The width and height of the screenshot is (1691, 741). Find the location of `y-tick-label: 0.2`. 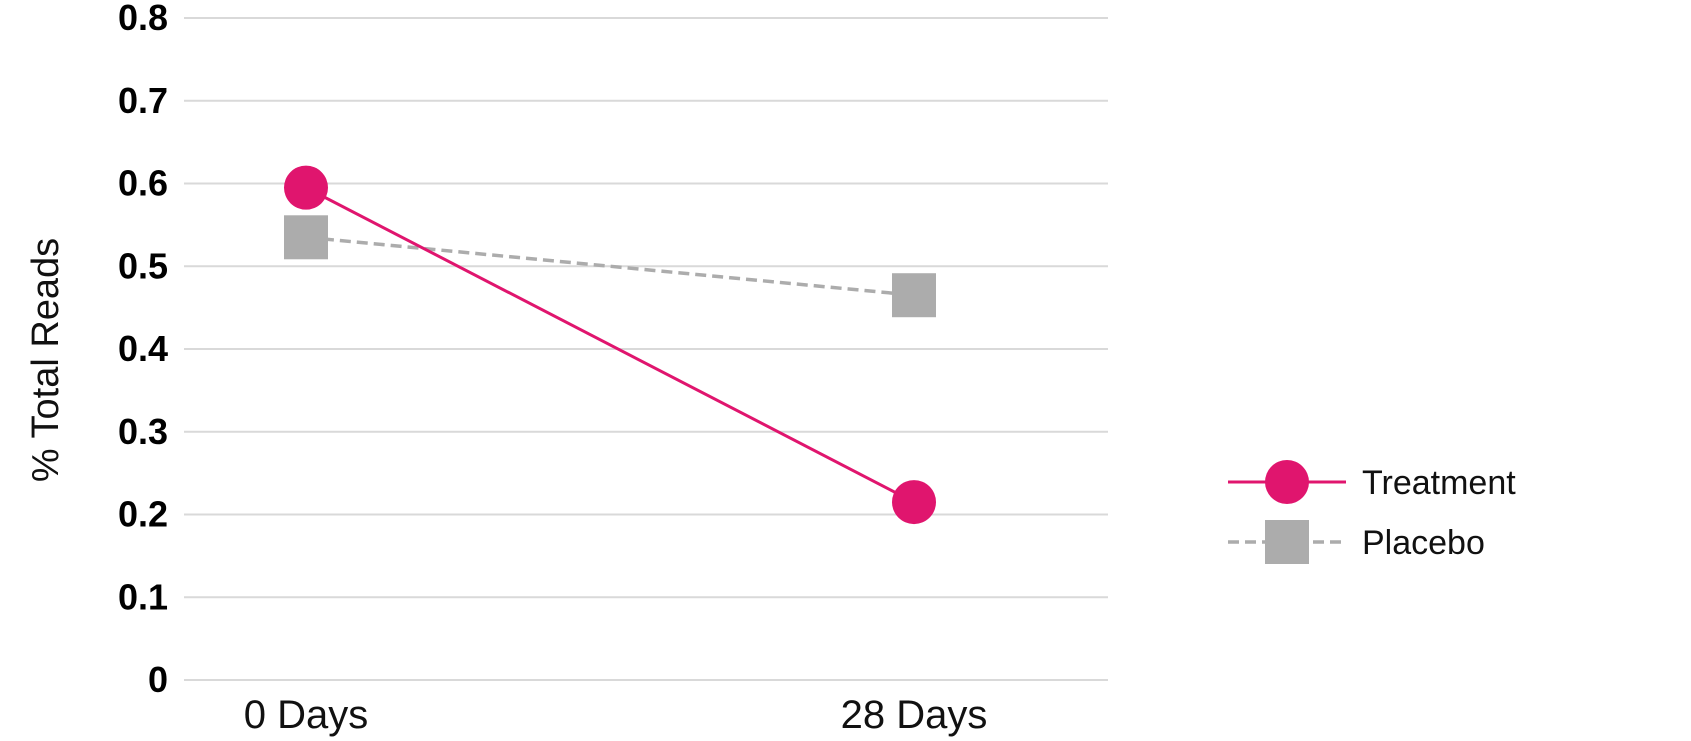

y-tick-label: 0.2 is located at coordinates (143, 514).